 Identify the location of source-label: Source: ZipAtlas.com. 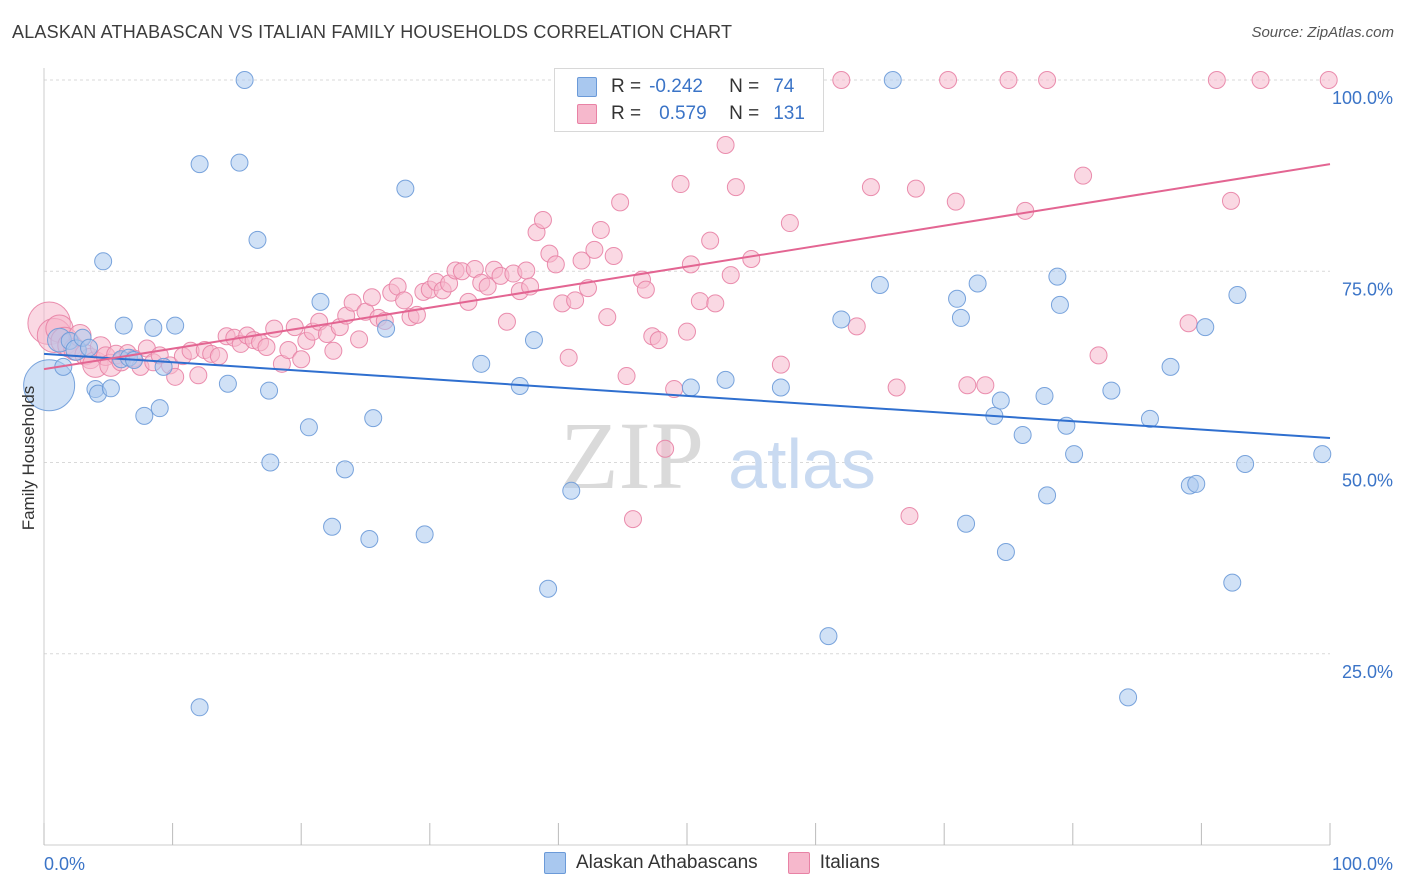
(1322, 32).